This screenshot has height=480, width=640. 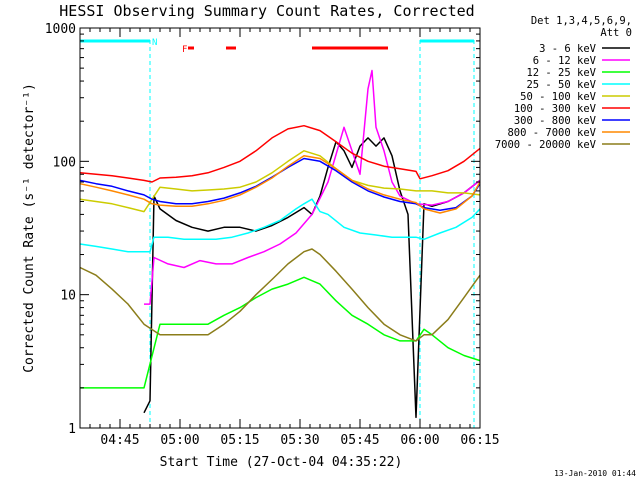 What do you see at coordinates (555, 109) in the screenshot?
I see `legend-label-5: 100 - 300 keV` at bounding box center [555, 109].